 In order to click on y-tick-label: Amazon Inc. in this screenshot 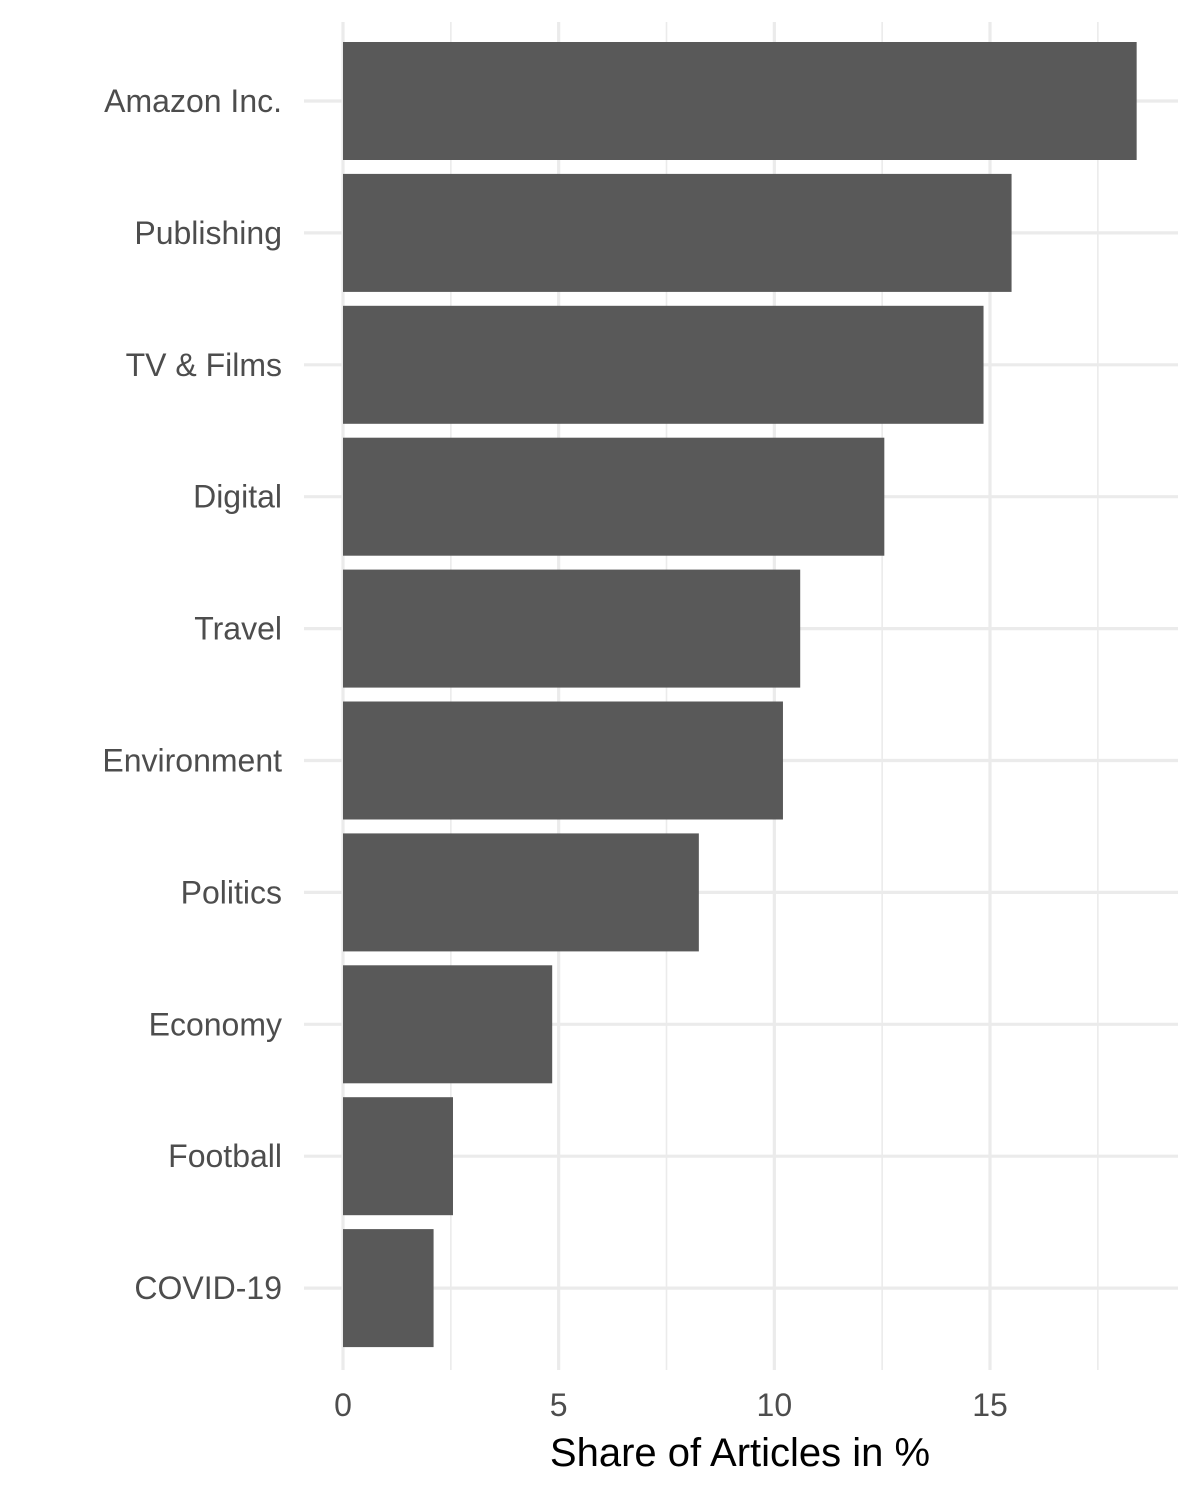, I will do `click(193, 101)`.